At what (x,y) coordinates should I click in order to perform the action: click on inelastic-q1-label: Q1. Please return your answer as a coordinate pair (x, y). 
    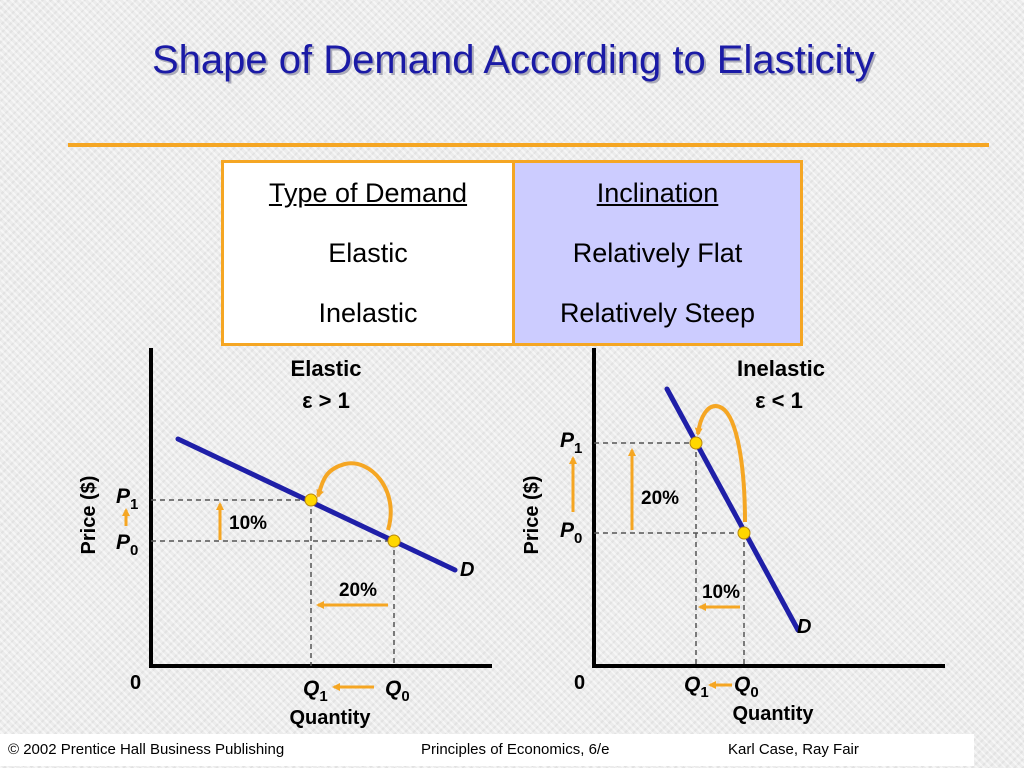
    Looking at the image, I should click on (696, 687).